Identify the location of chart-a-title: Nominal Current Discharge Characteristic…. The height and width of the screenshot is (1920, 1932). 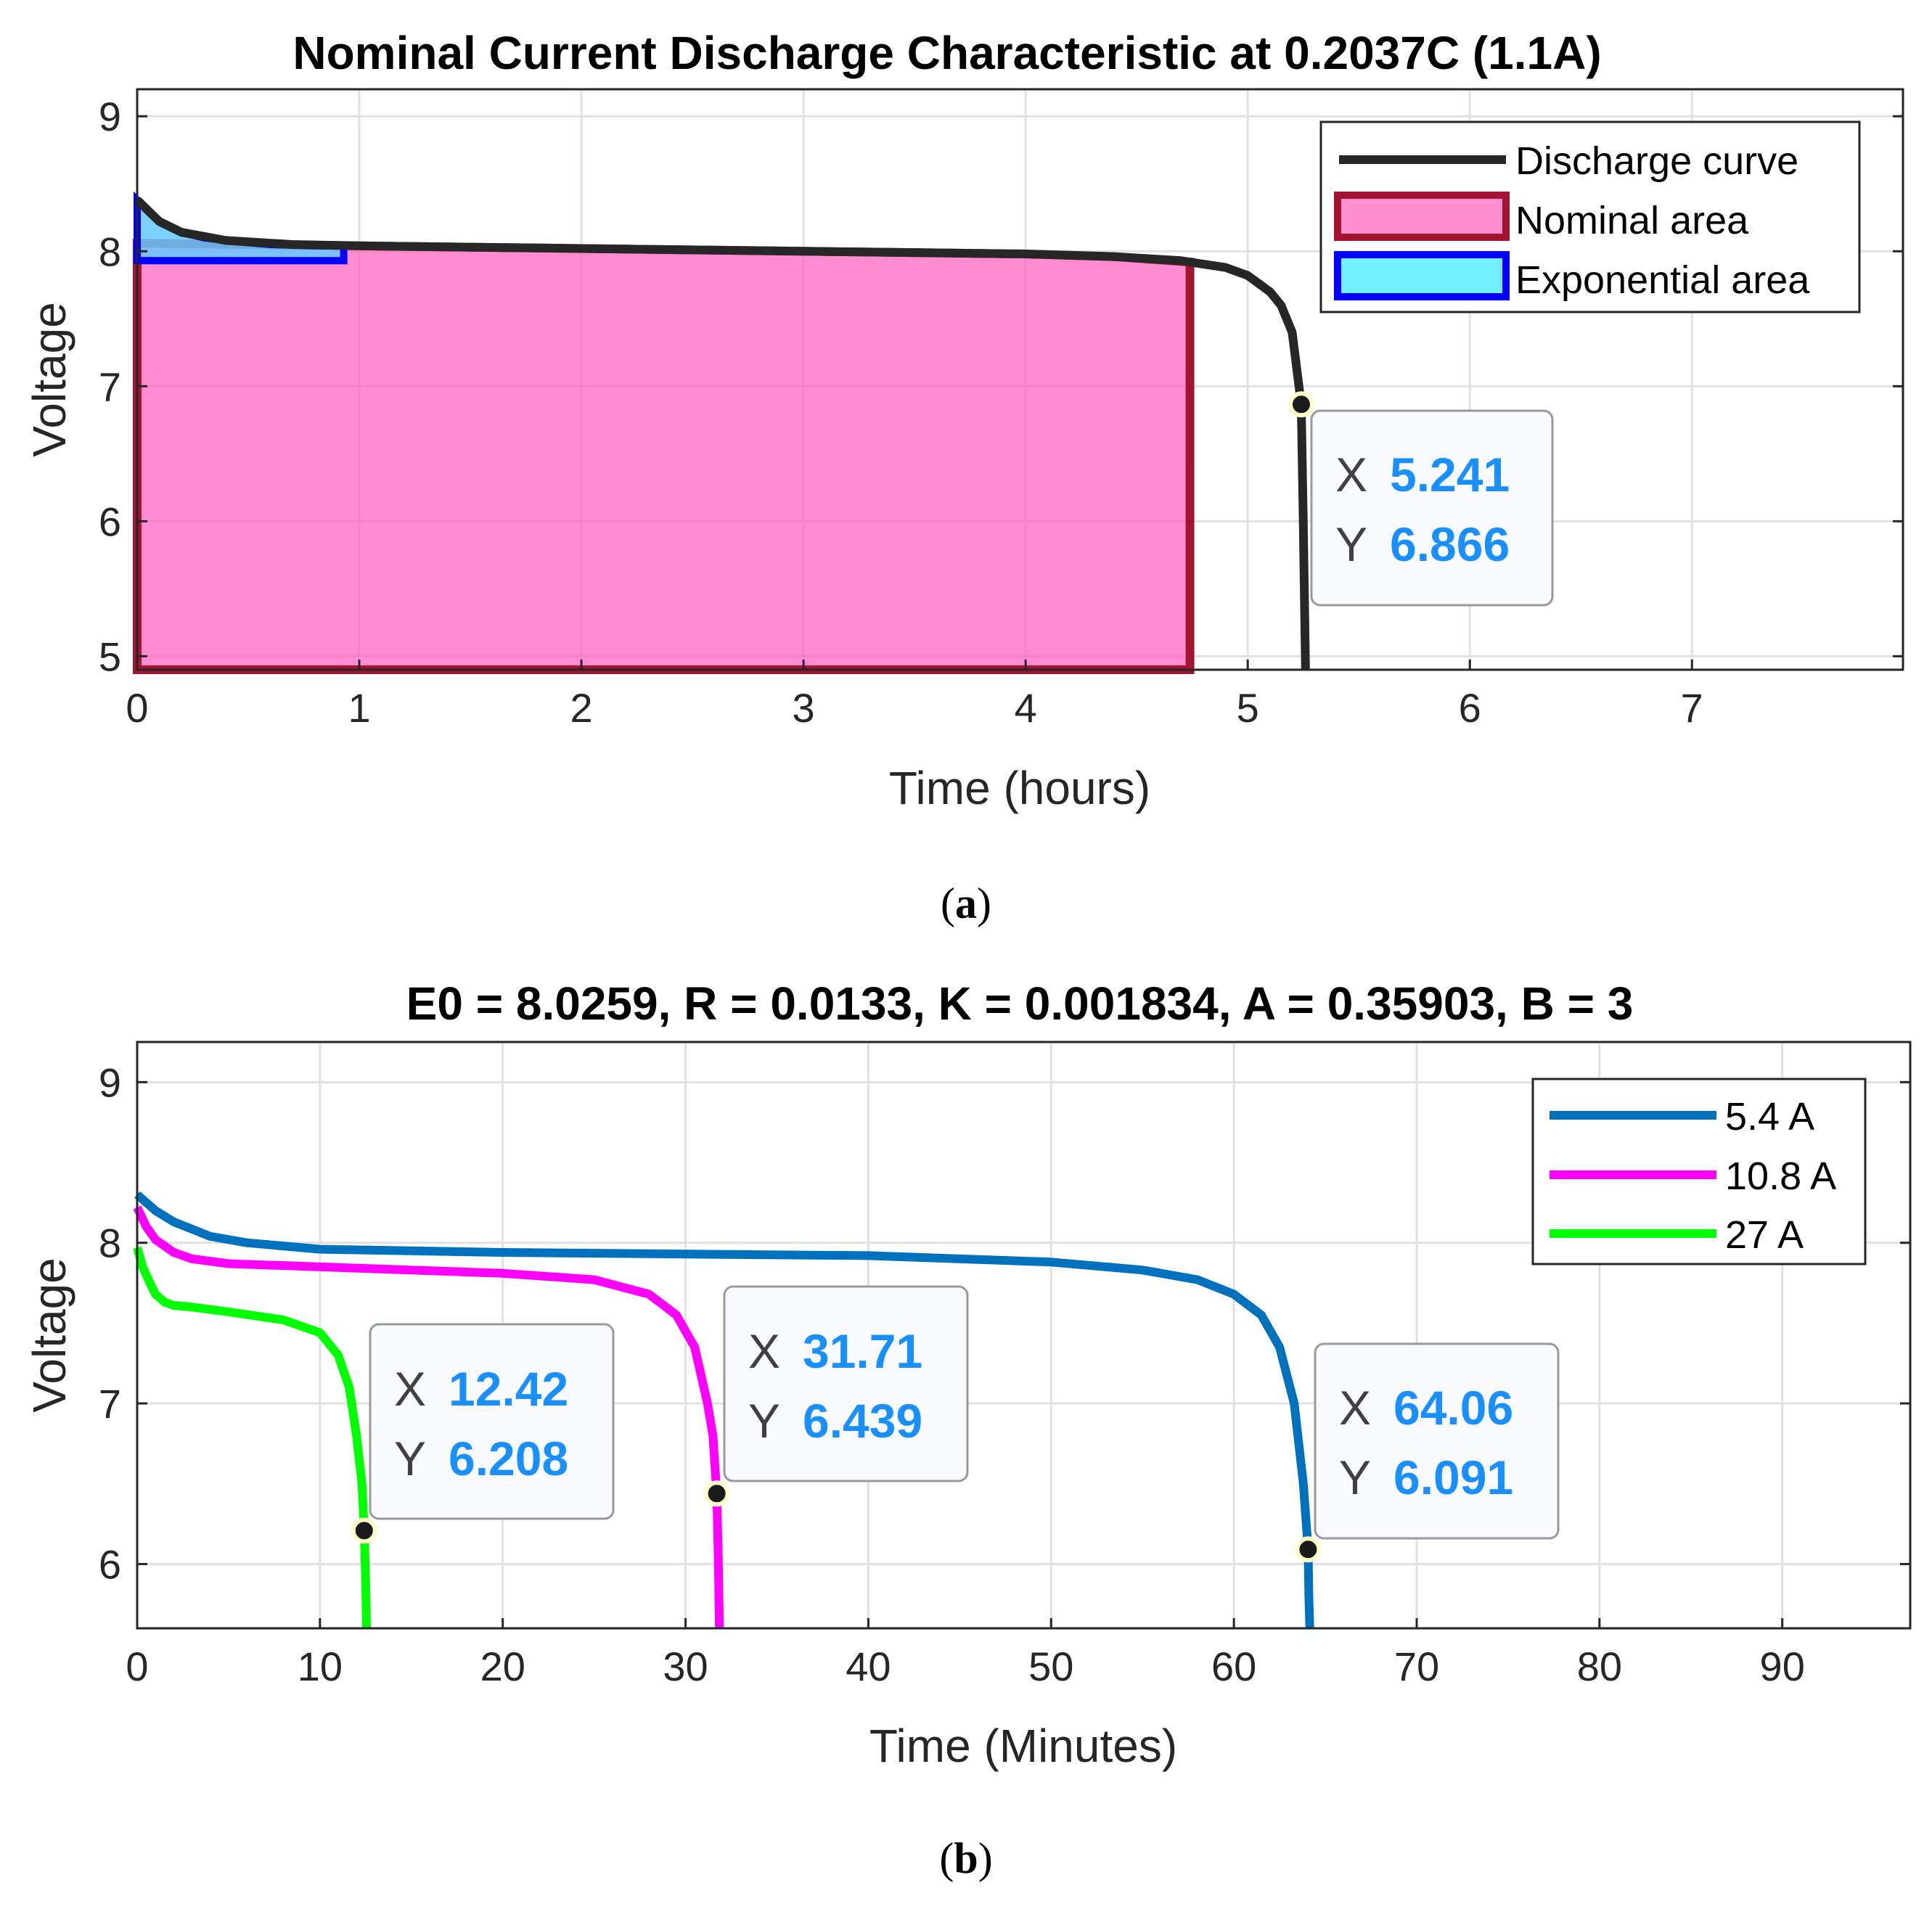
(947, 53).